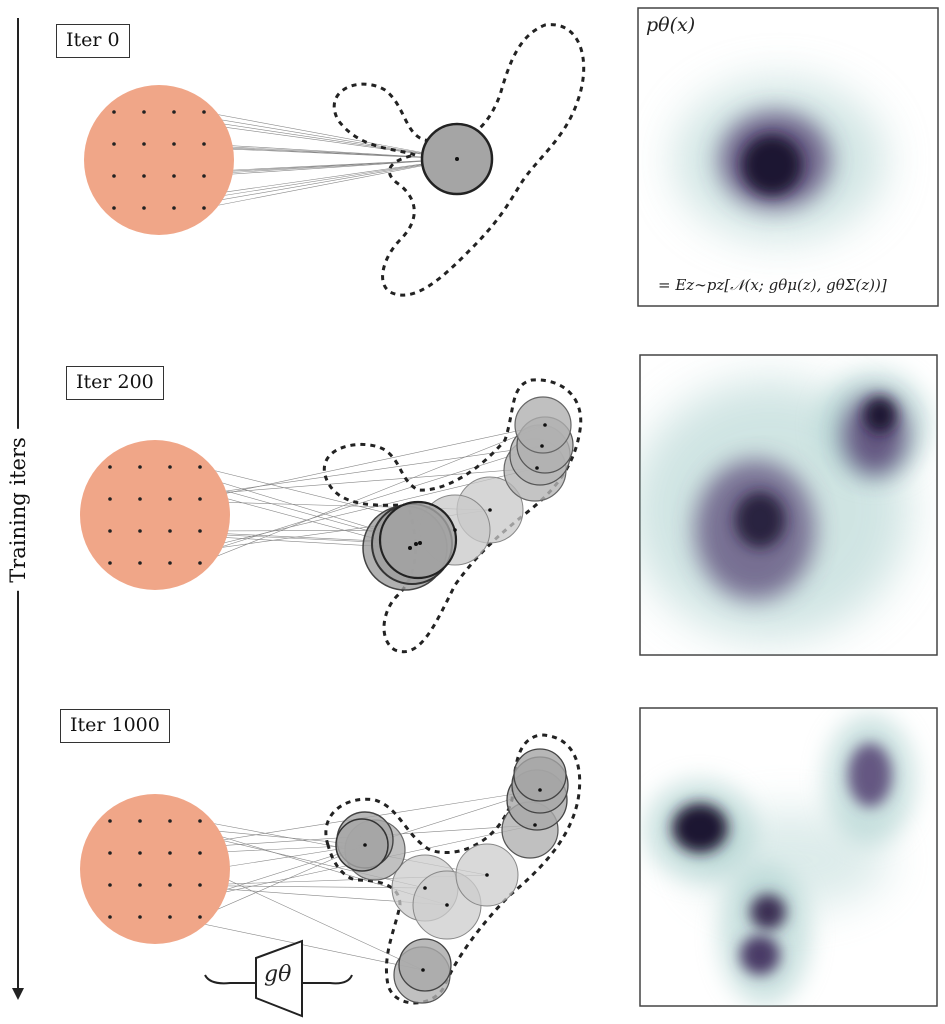 The width and height of the screenshot is (945, 1024). What do you see at coordinates (93, 41) in the screenshot?
I see `iter-label-0: Iter 0` at bounding box center [93, 41].